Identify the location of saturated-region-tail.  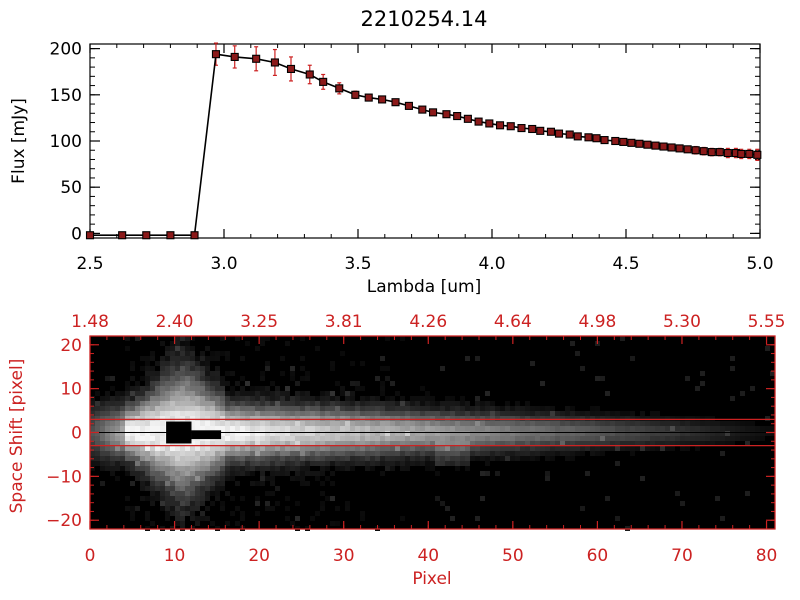
(206, 435).